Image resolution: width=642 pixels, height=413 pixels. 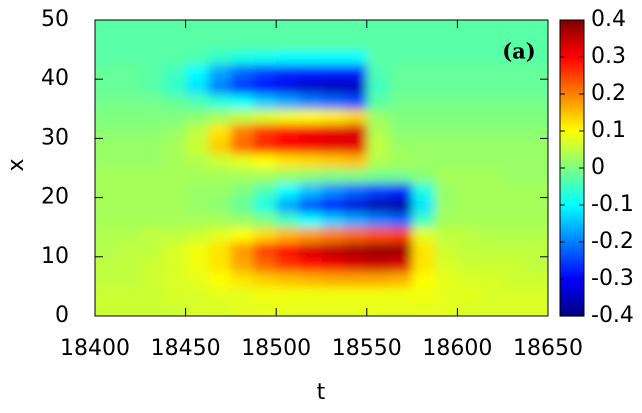 I want to click on colorbar-tick-label: 0.1, so click(x=608, y=130).